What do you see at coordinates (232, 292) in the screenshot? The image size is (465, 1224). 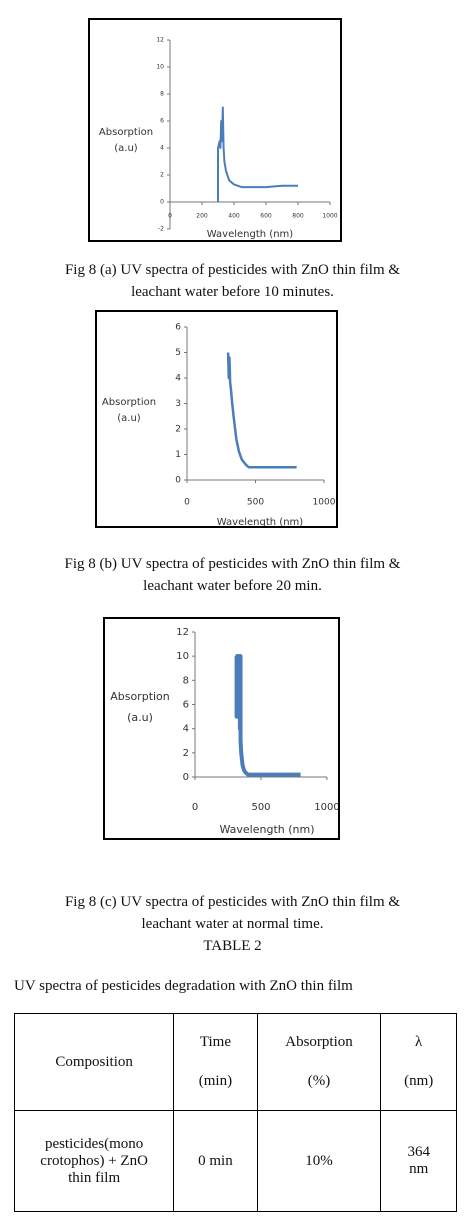 I see `caption-line: leachant water before 10 minutes.` at bounding box center [232, 292].